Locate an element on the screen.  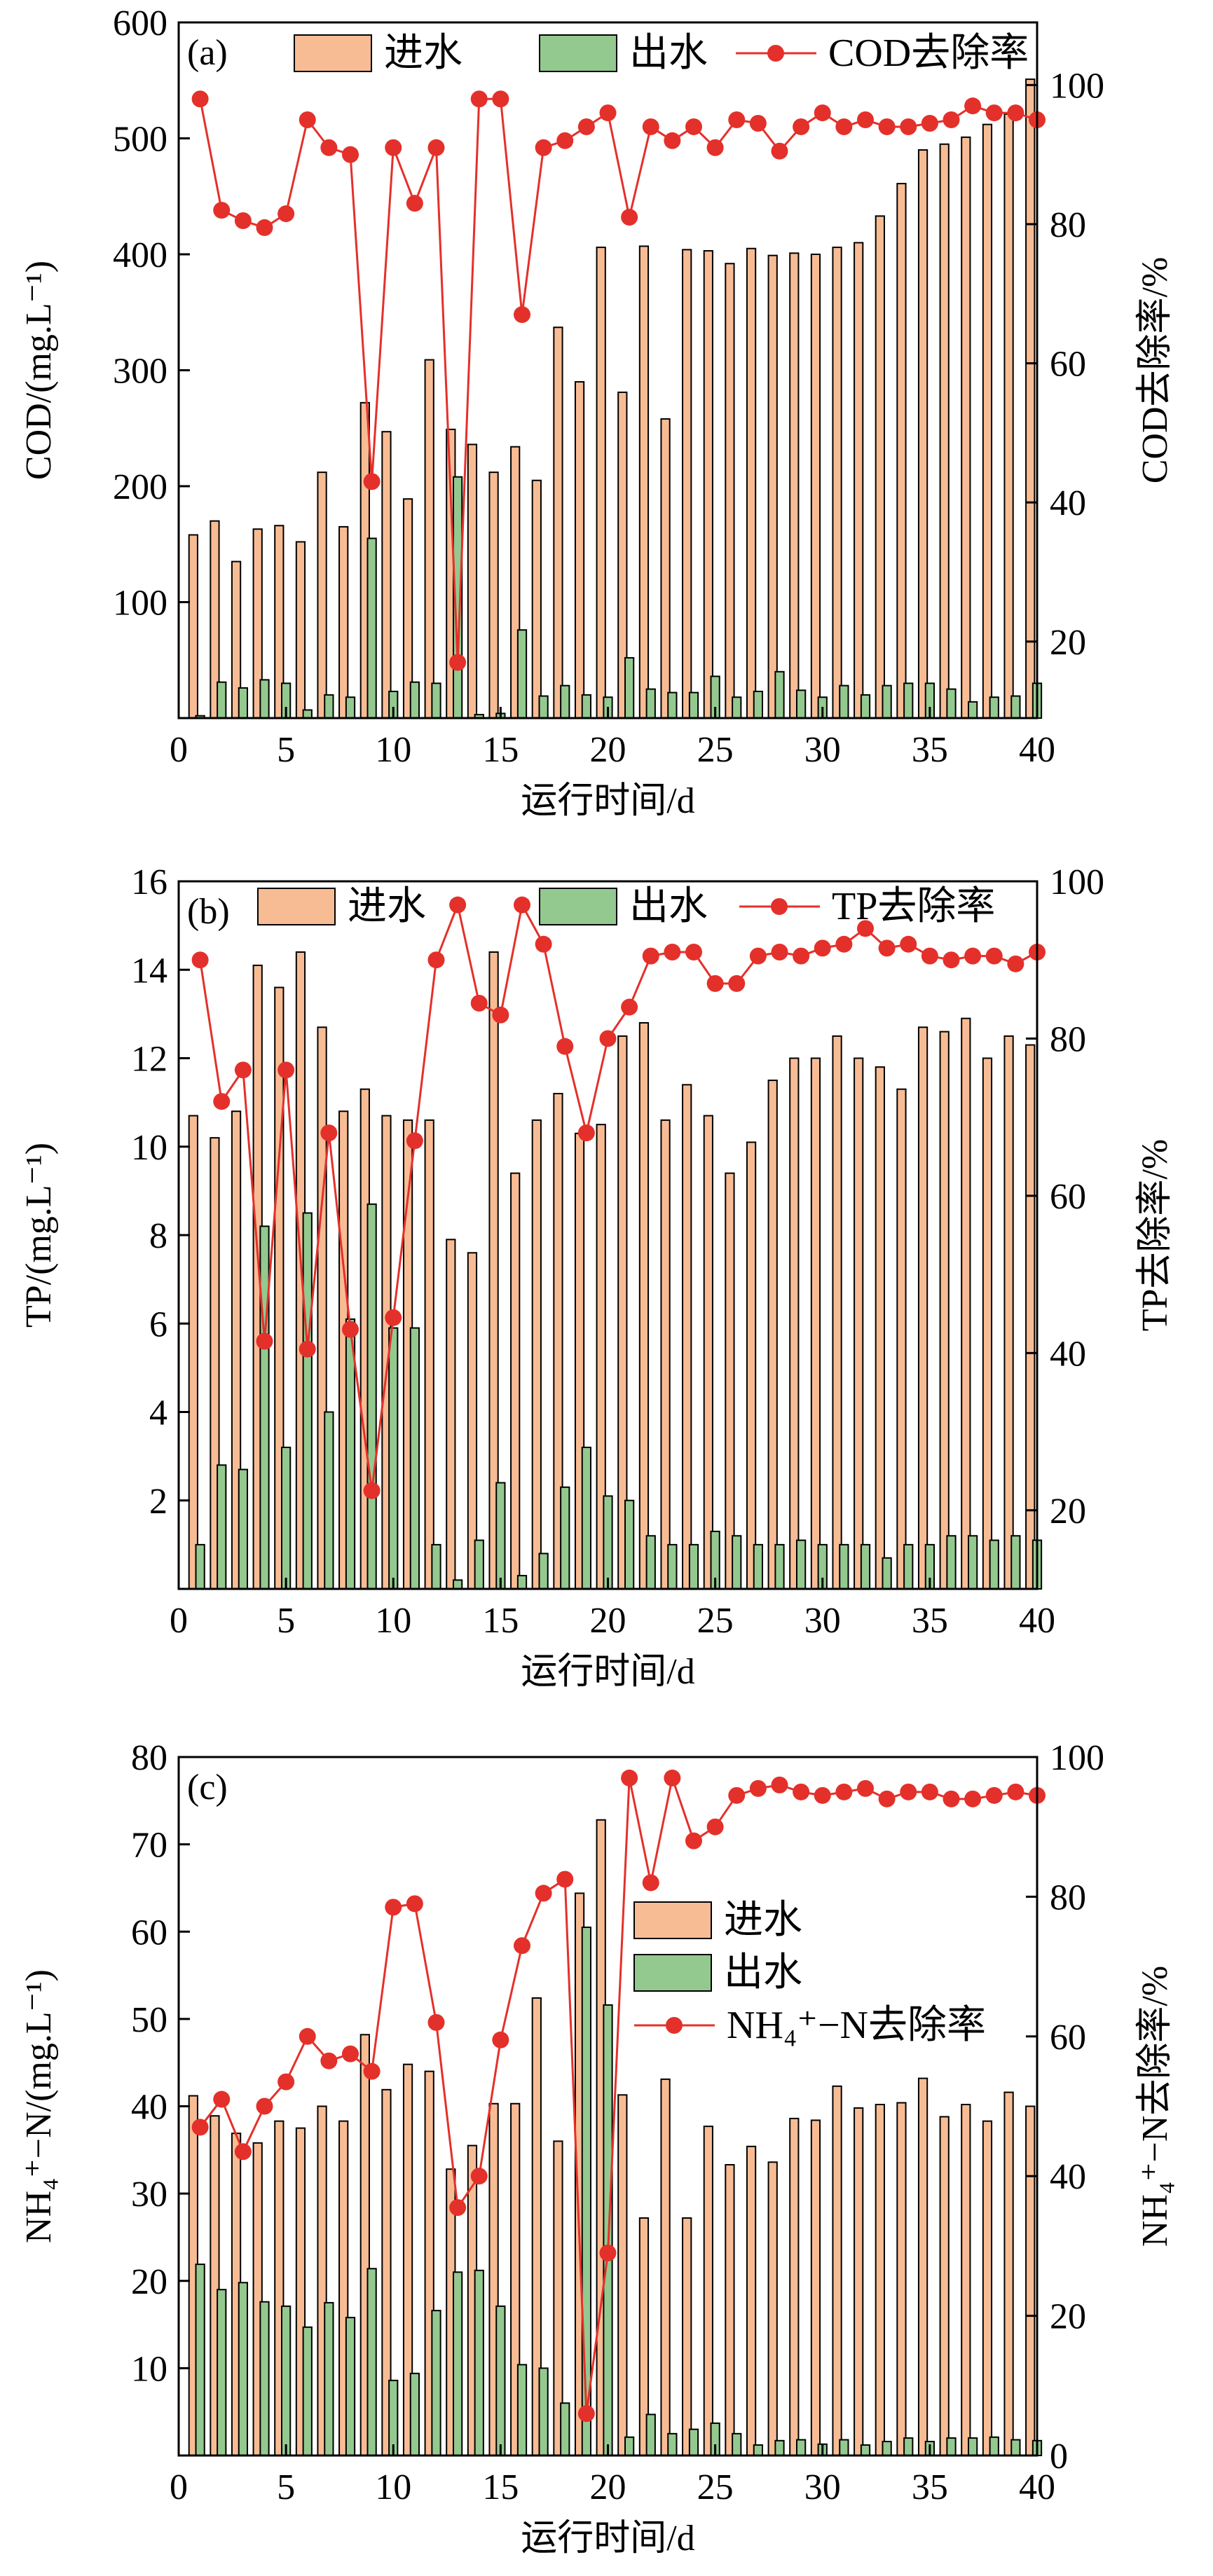
x-tick-label: 10 is located at coordinates (393, 1621).